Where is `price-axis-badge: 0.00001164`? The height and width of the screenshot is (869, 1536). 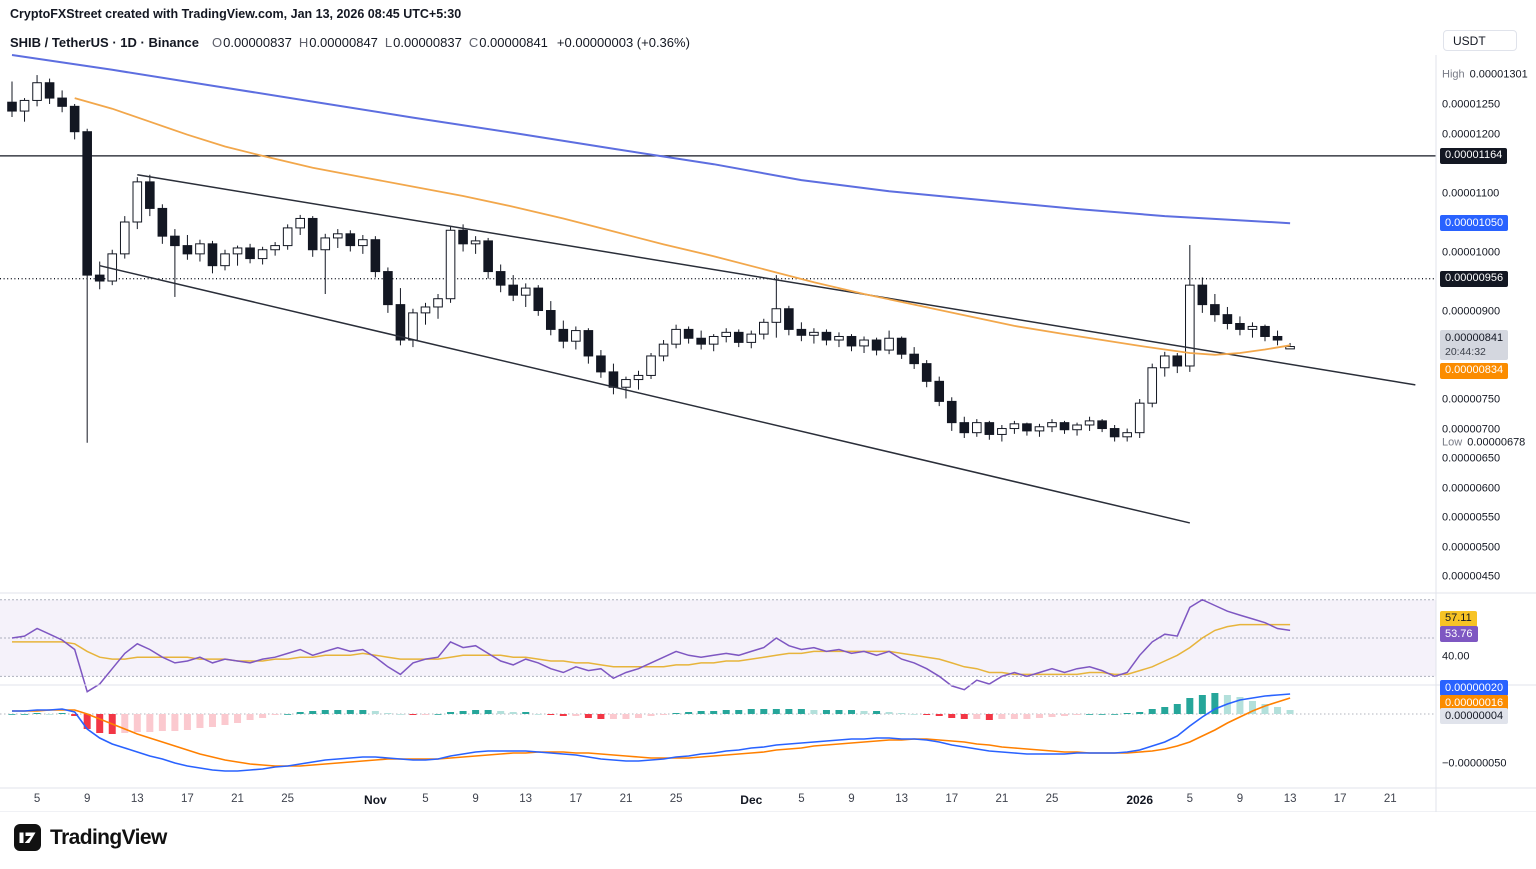
price-axis-badge: 0.00001164 is located at coordinates (1474, 155).